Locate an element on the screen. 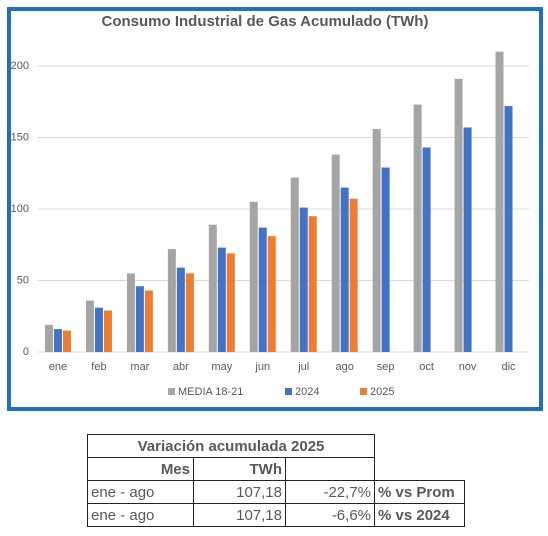  y-tick-label: 200 is located at coordinates (20, 66).